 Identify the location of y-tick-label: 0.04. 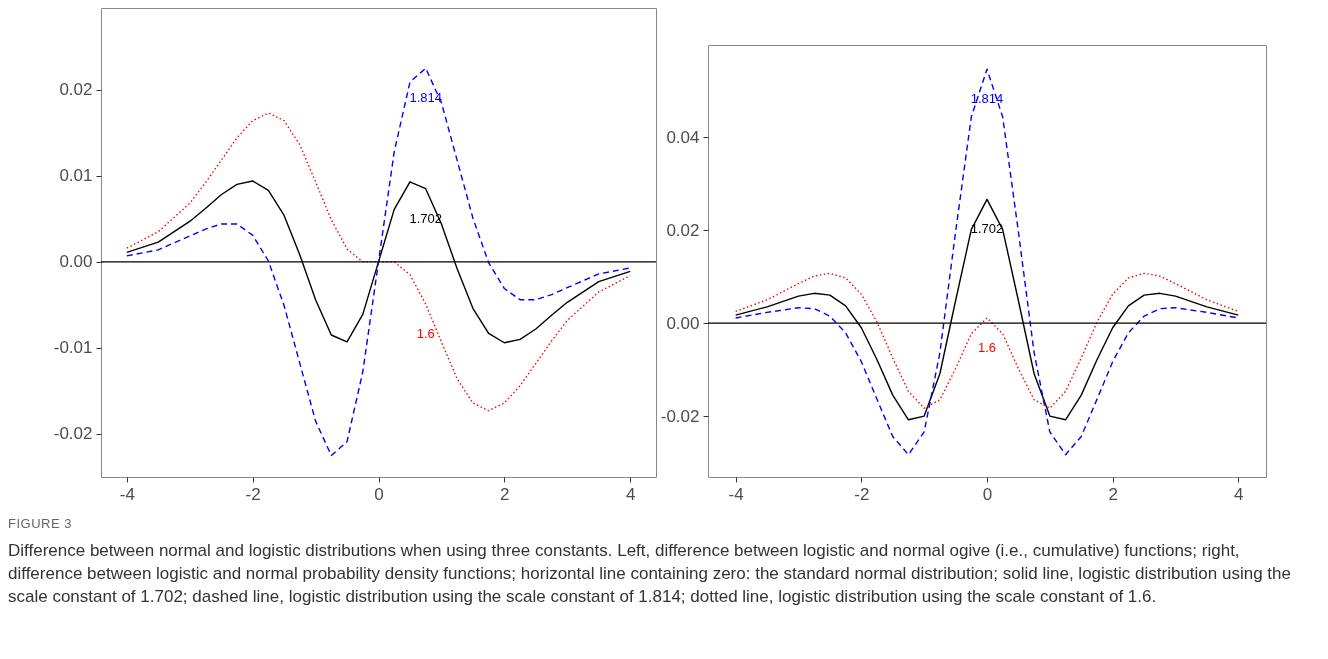
(683, 137).